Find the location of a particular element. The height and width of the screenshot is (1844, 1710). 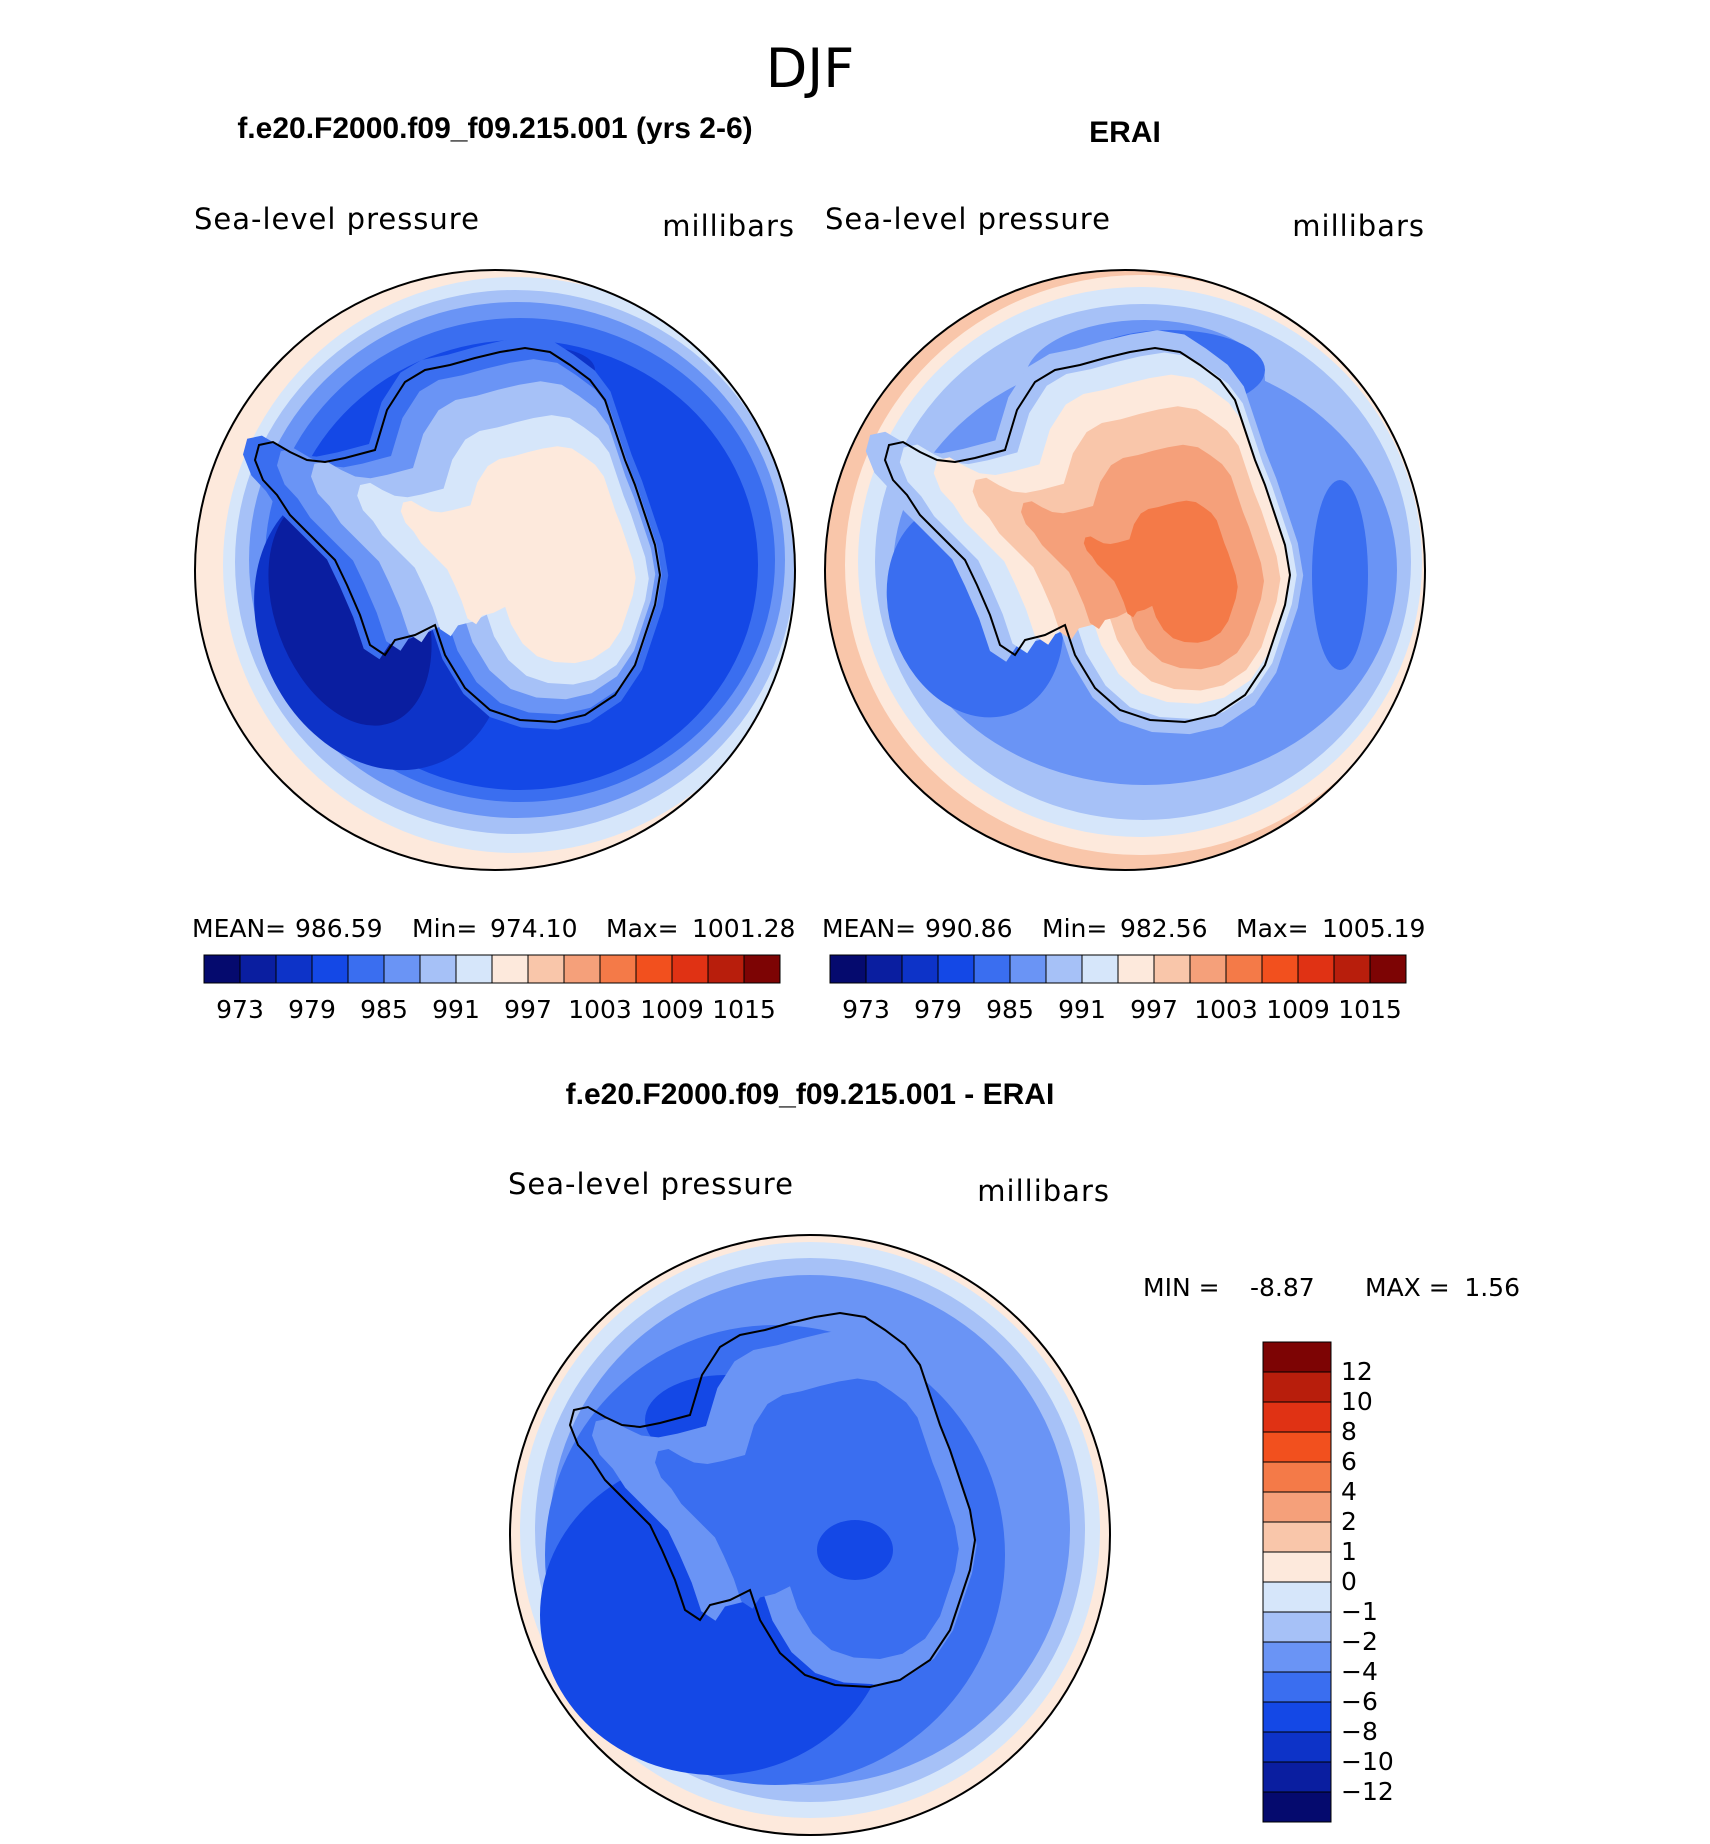

obs-colorbar-tick-label: 985 is located at coordinates (1010, 1009).